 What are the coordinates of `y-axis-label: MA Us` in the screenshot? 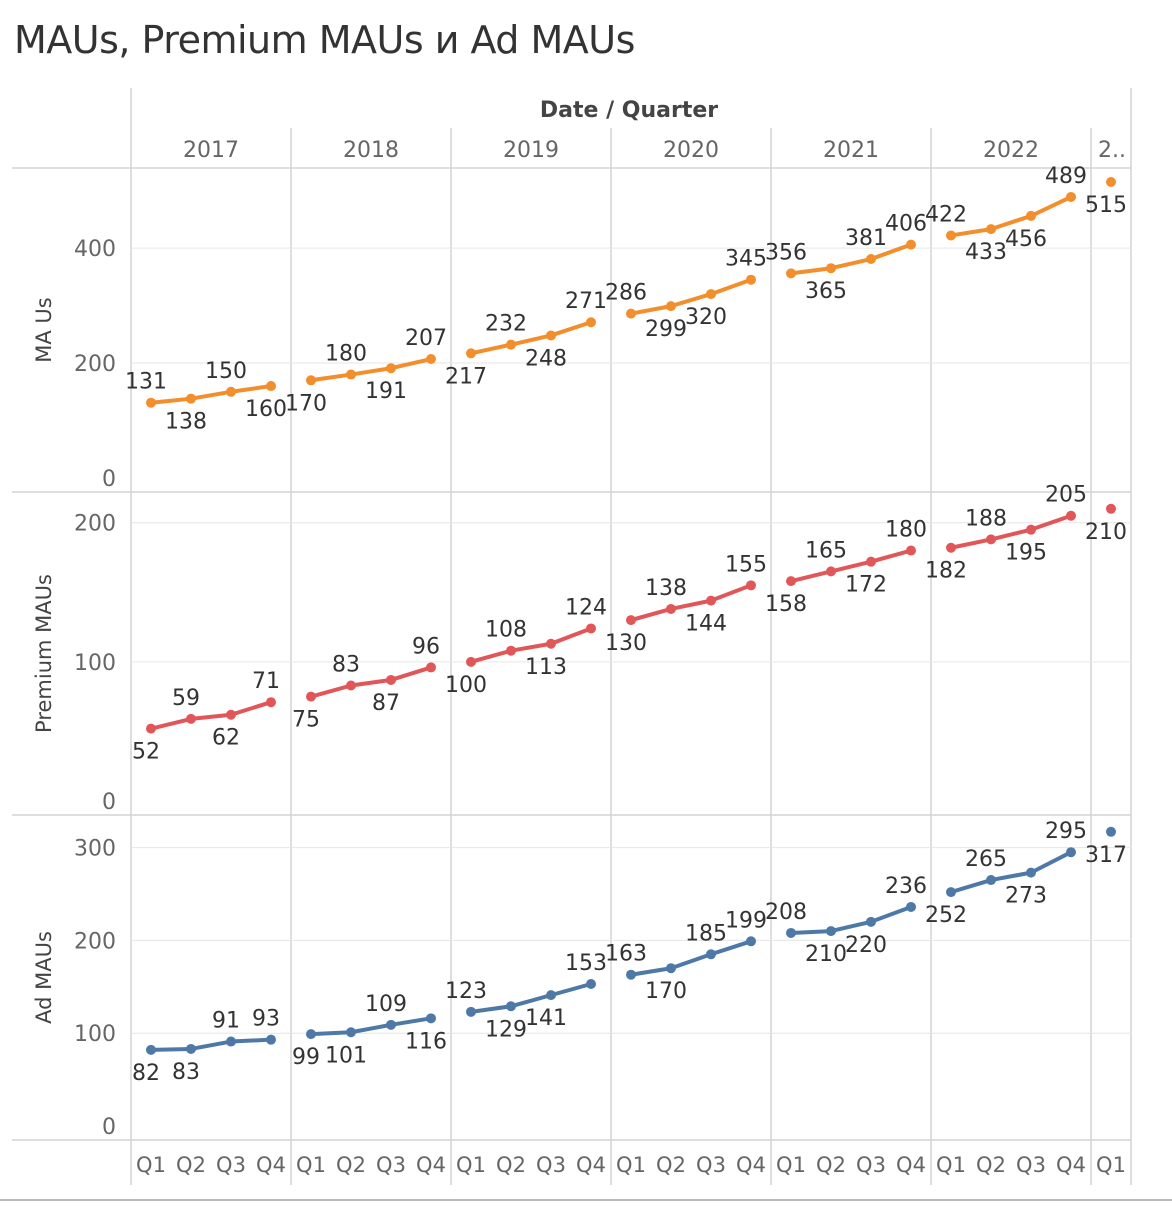 It's located at (44, 329).